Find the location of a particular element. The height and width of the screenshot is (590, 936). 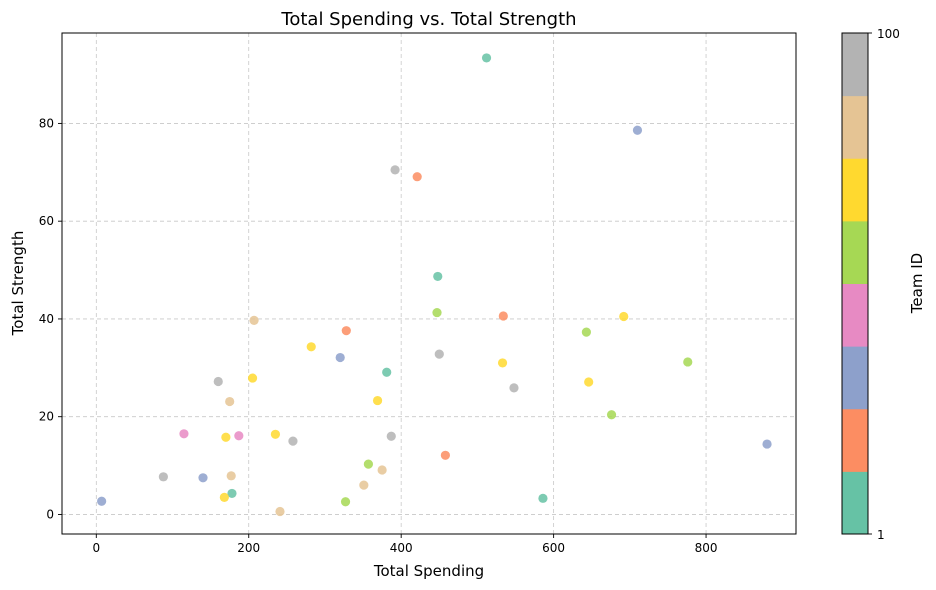

colorbar is located at coordinates (855, 284).